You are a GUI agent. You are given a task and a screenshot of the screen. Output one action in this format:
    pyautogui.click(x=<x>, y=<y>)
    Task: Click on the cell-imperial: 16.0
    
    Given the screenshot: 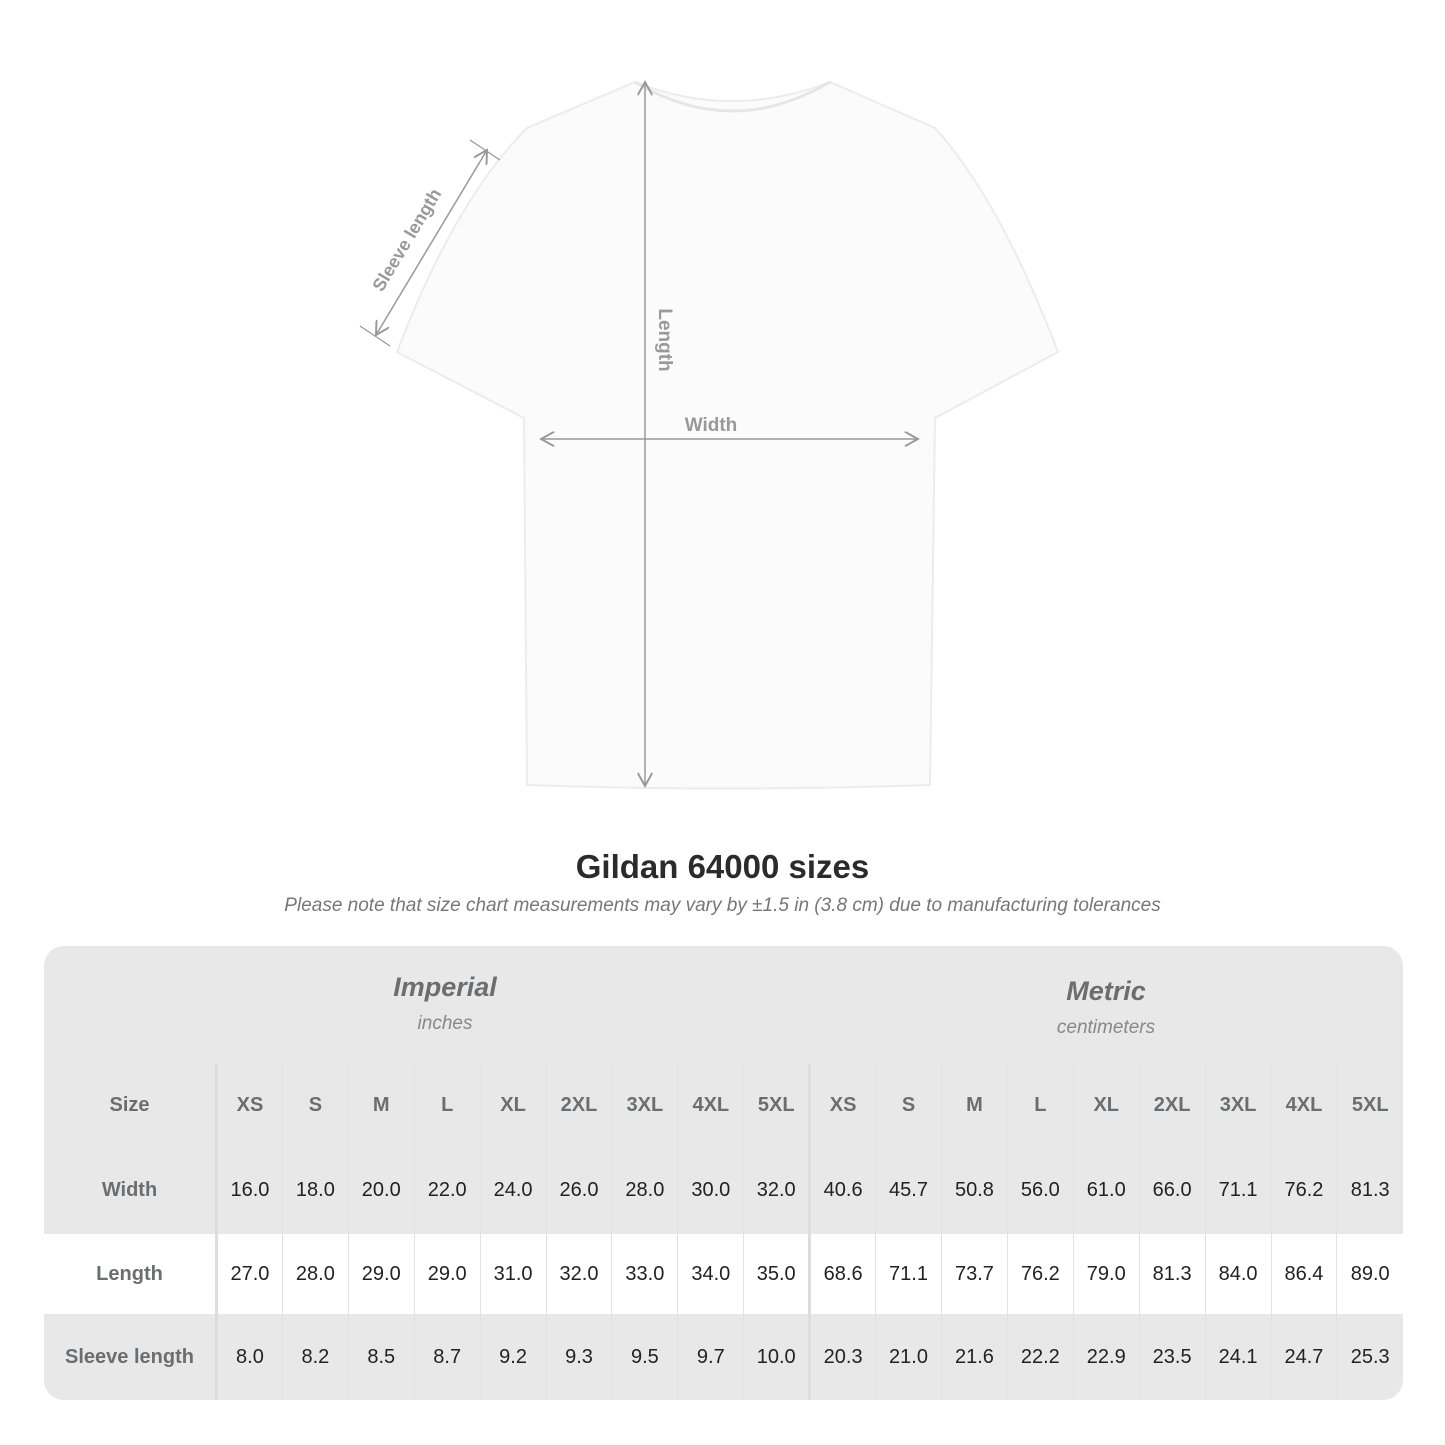 What is the action you would take?
    pyautogui.click(x=249, y=1190)
    